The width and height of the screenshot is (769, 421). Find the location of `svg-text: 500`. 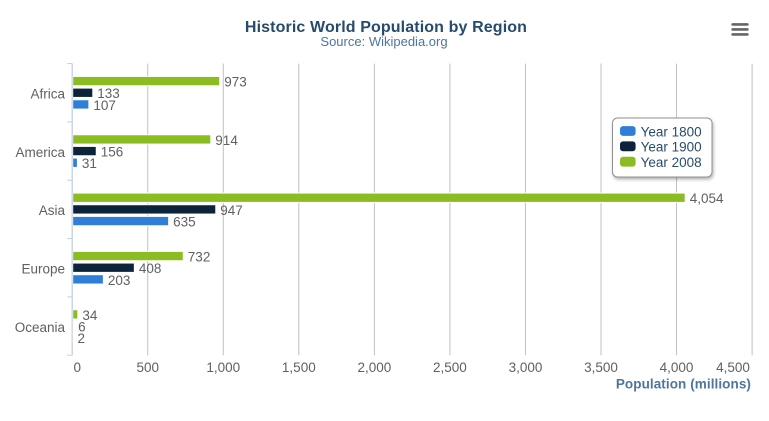

svg-text: 500 is located at coordinates (147, 367).